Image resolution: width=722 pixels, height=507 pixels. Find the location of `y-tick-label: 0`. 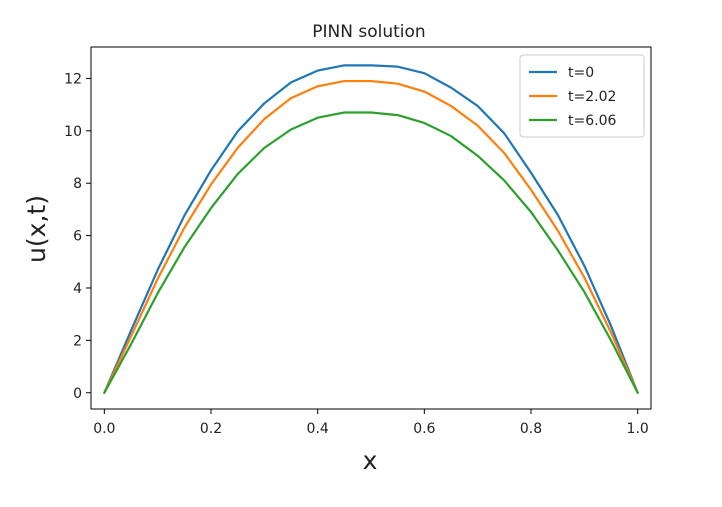

y-tick-label: 0 is located at coordinates (77, 394).